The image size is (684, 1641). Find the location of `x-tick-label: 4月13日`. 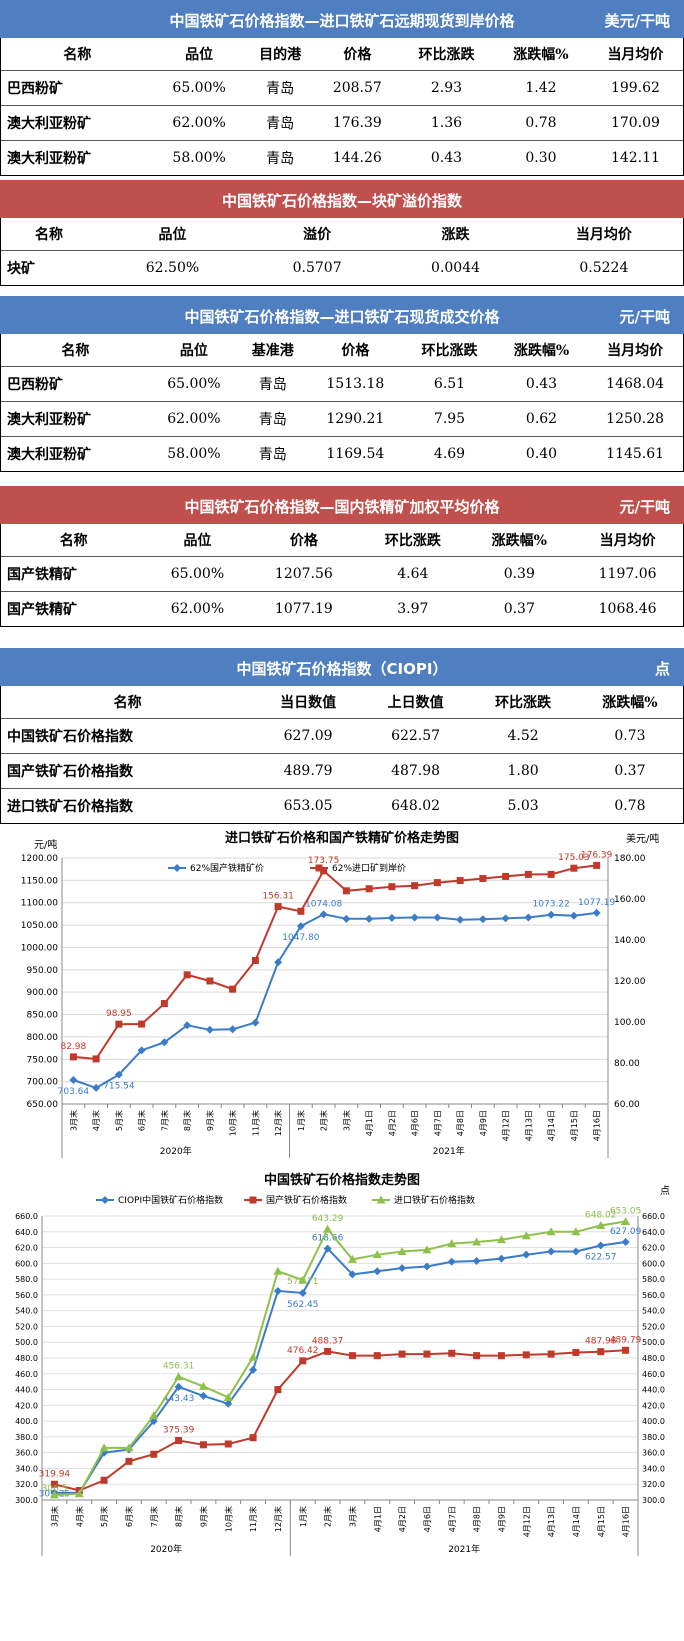

x-tick-label: 4月13日 is located at coordinates (528, 1125).